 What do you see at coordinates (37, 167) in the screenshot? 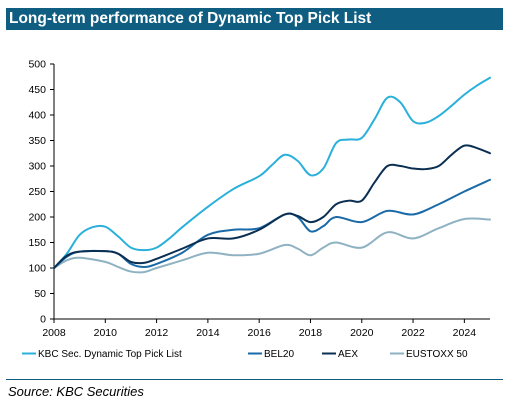
I see `y-tick-label: 300` at bounding box center [37, 167].